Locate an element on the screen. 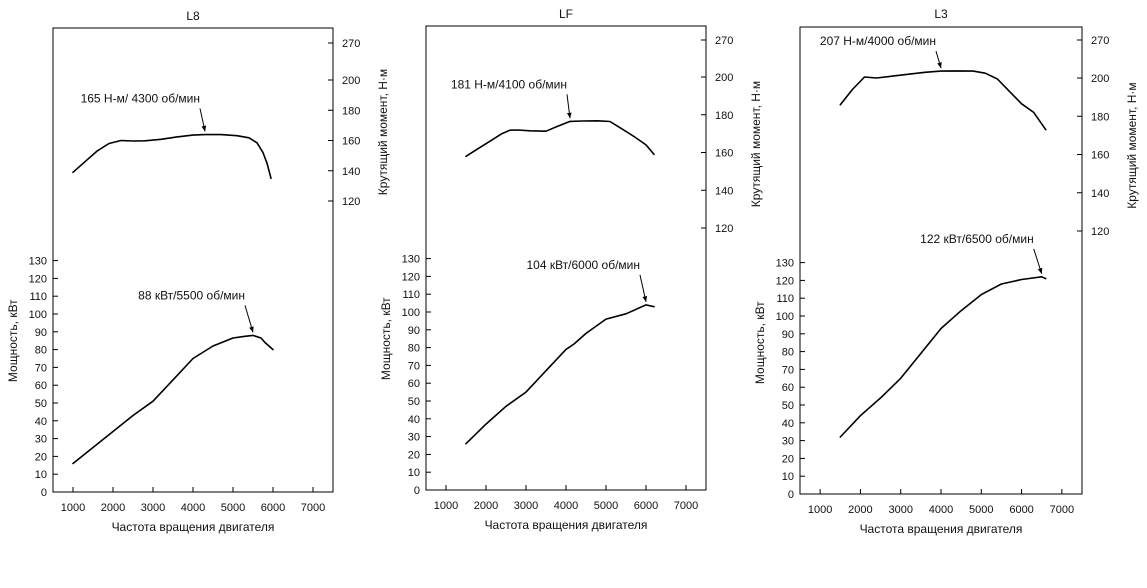 Image resolution: width=1147 pixels, height=588 pixels. annotation-label: 207 Н-м/4000 об/мин is located at coordinates (878, 41).